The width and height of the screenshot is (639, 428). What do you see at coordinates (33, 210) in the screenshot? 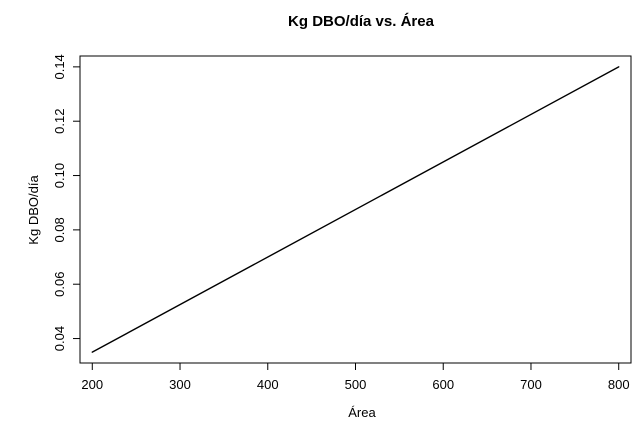
I see `y-axis-label: Kg DBO/día` at bounding box center [33, 210].